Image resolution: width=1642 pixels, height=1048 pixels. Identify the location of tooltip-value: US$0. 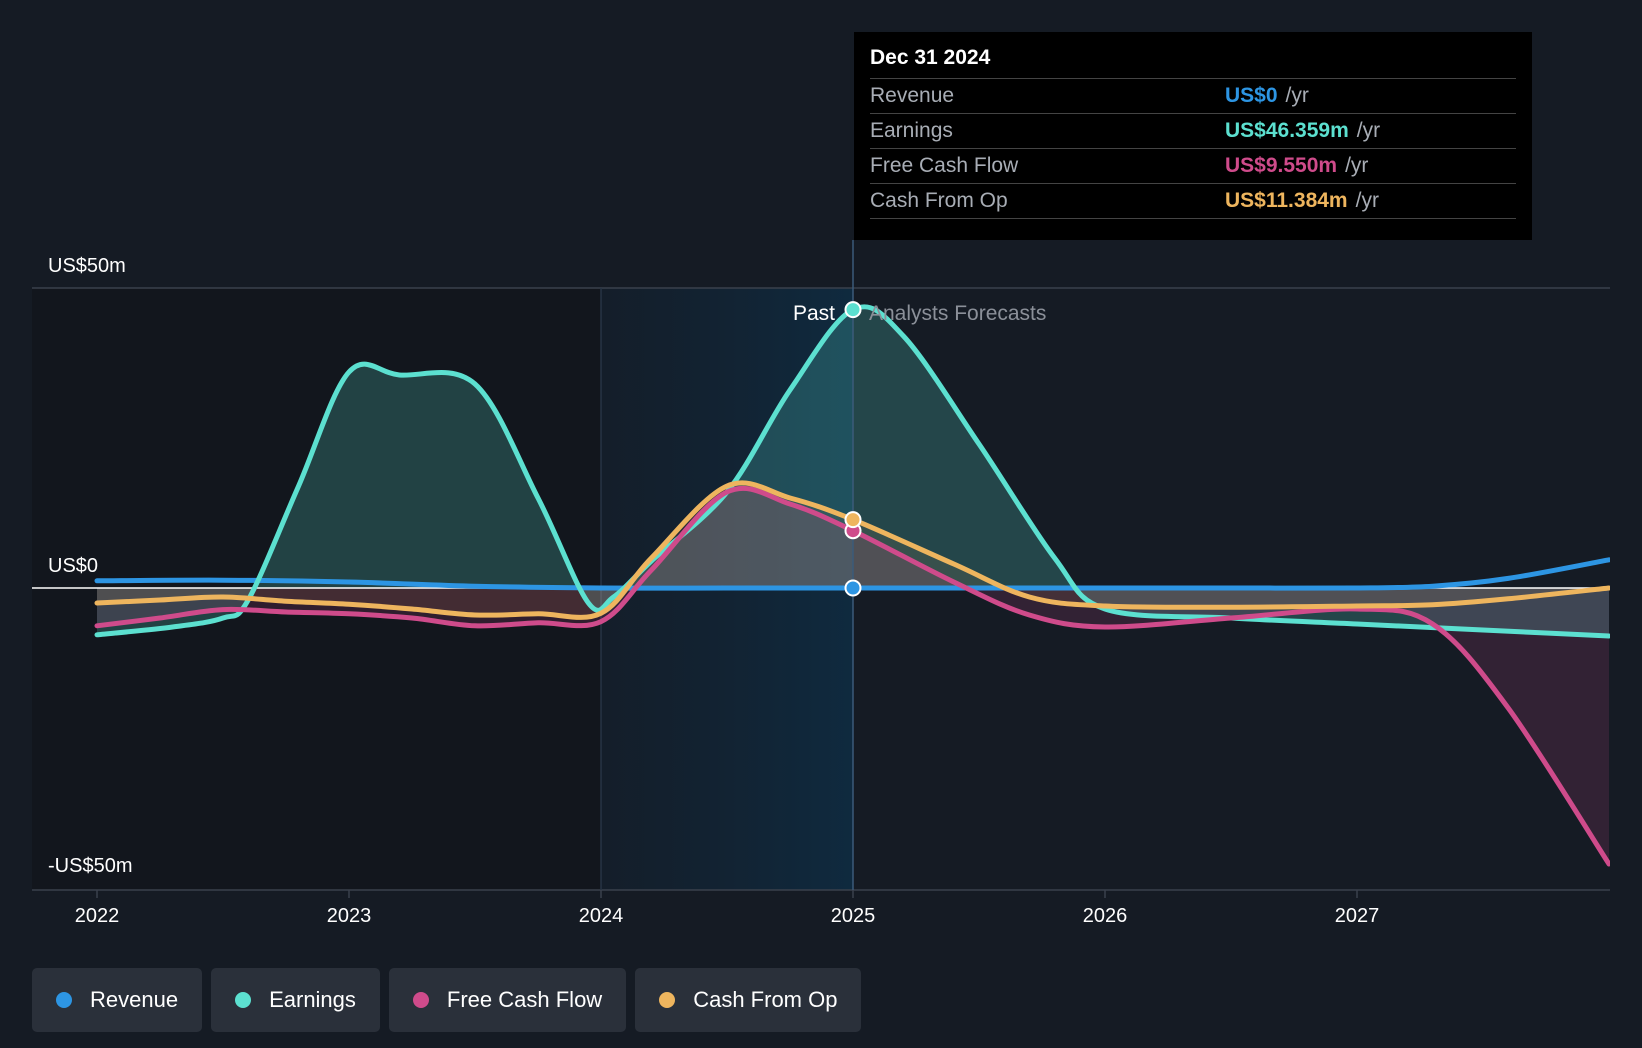
(1251, 95).